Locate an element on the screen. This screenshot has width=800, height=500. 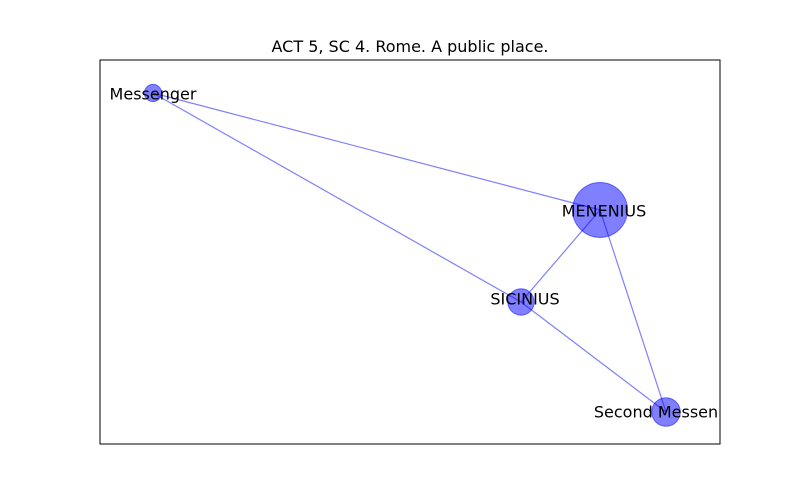
edge-messenger-menenius is located at coordinates (376, 151).